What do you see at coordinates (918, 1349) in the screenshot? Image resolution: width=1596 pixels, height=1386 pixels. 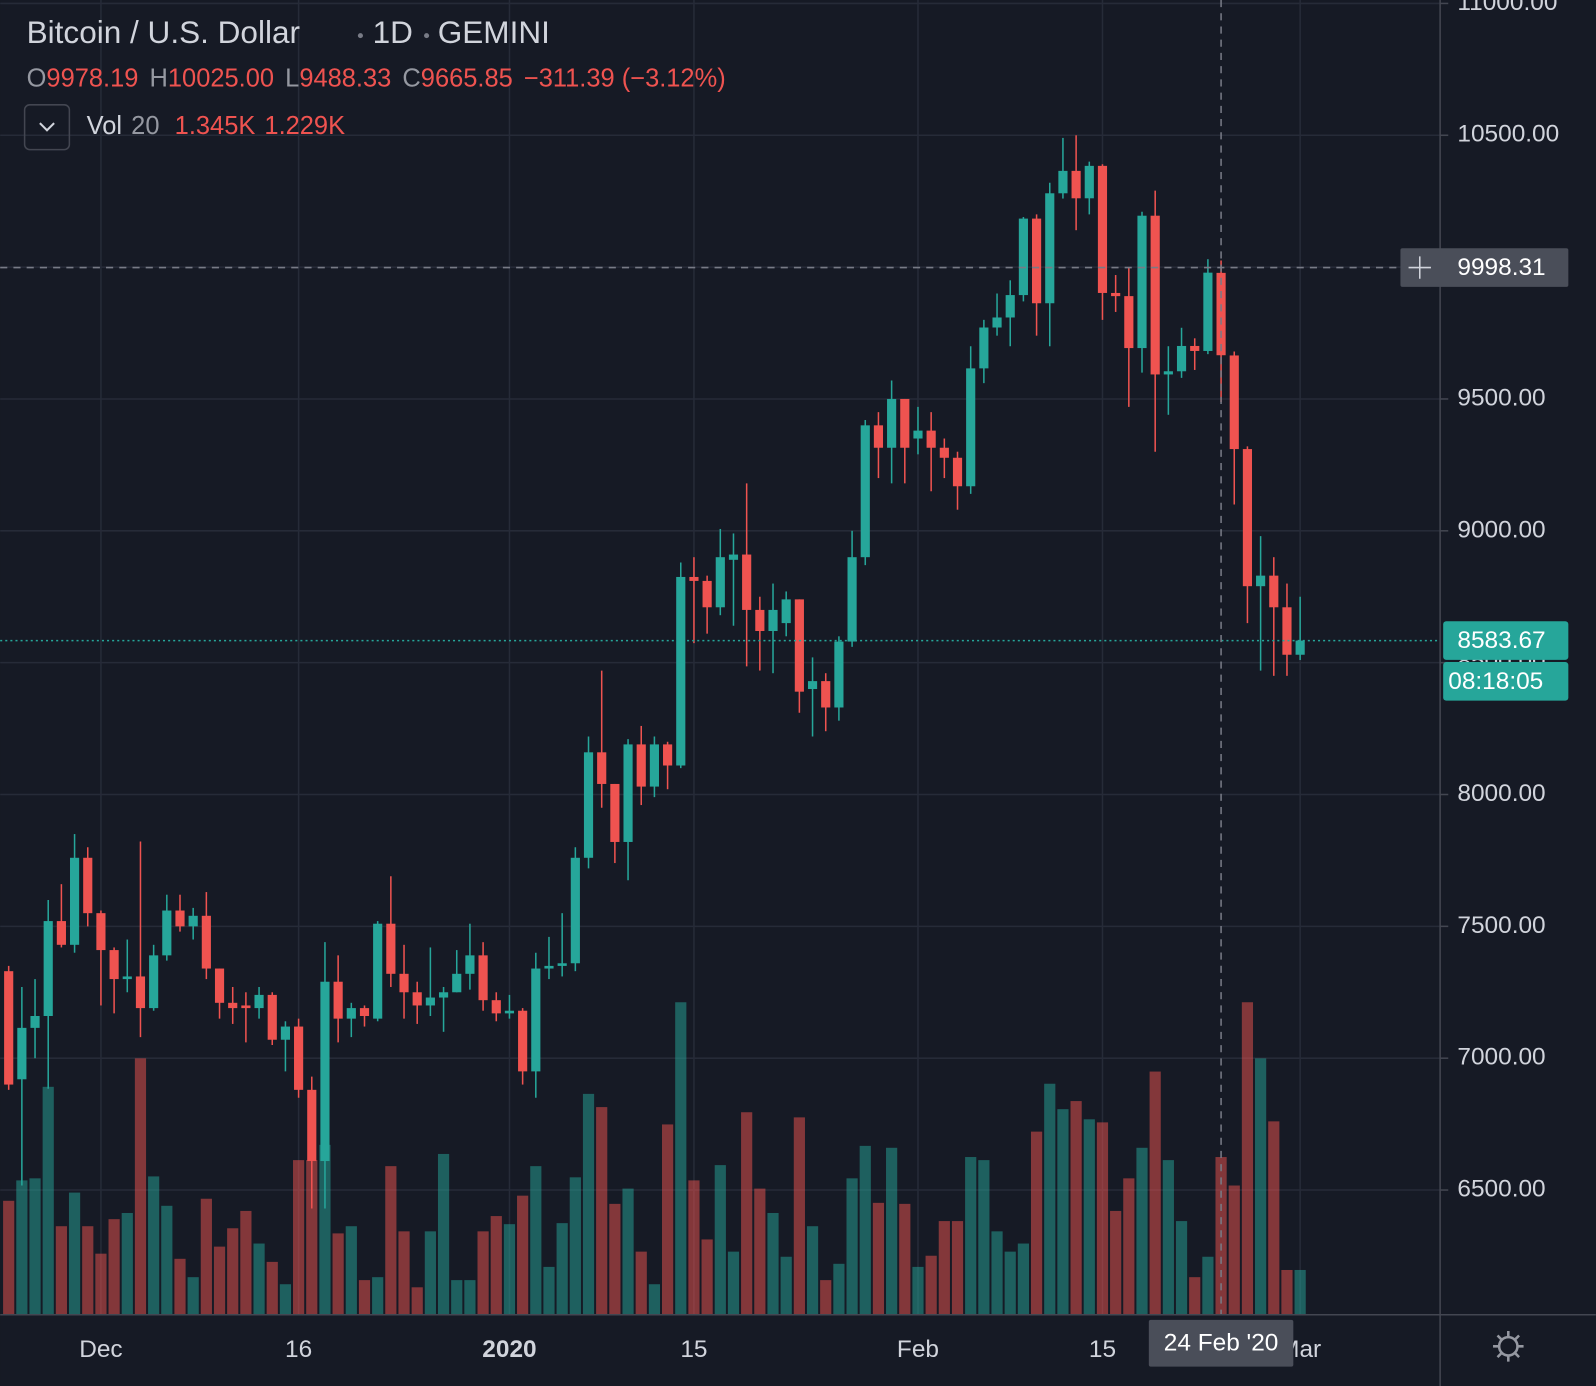 I see `x-tick-label: Feb` at bounding box center [918, 1349].